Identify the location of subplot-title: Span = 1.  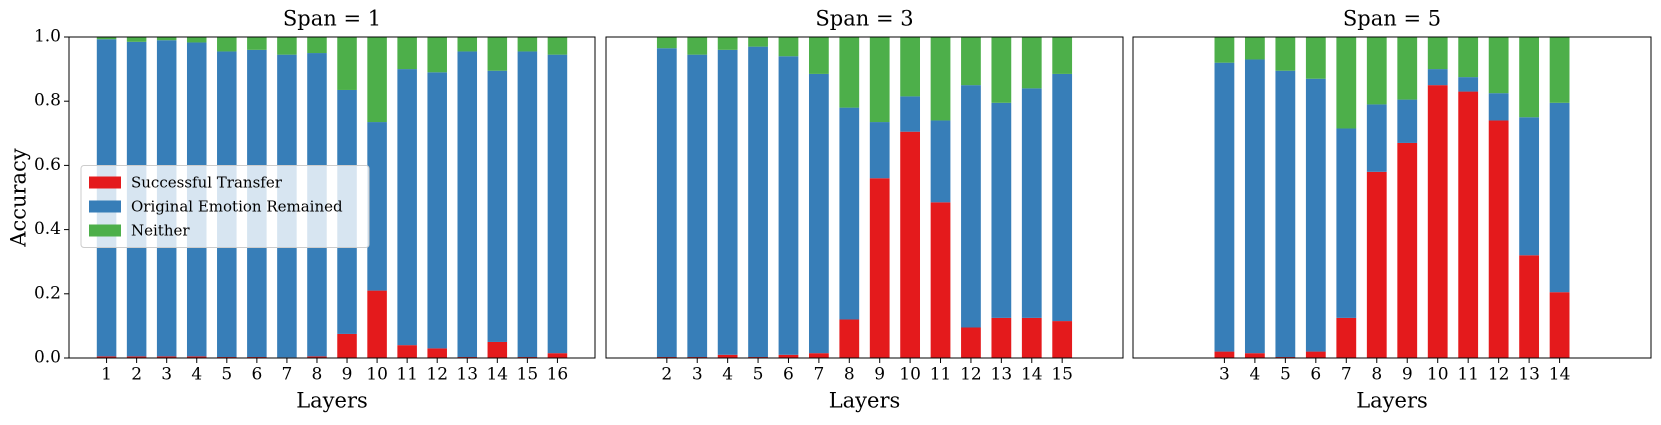
(332, 19).